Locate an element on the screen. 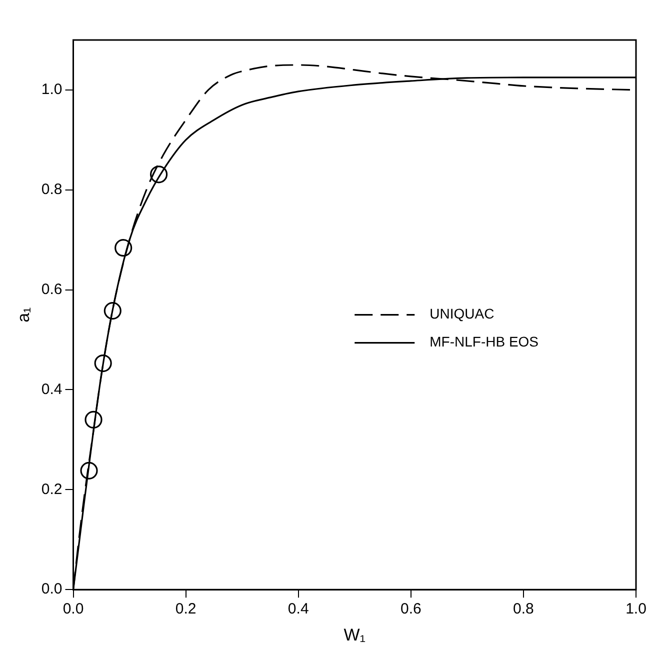 This screenshot has width=654, height=656. y-tick-label: 0.6 is located at coordinates (51, 289).